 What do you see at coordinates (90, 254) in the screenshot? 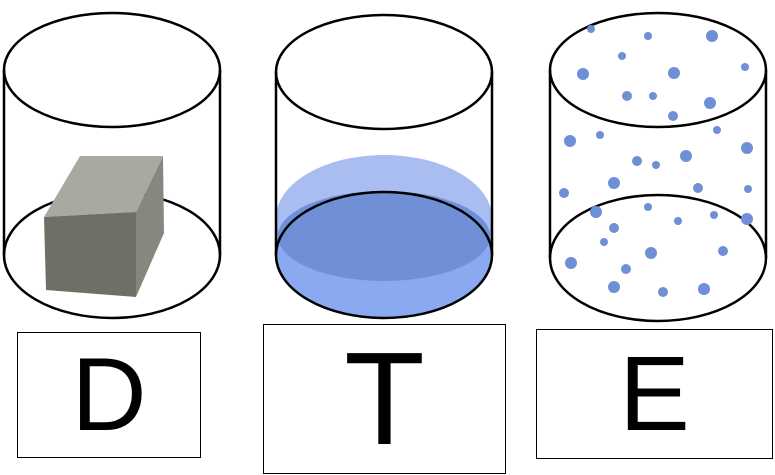
I see `block-front-face` at bounding box center [90, 254].